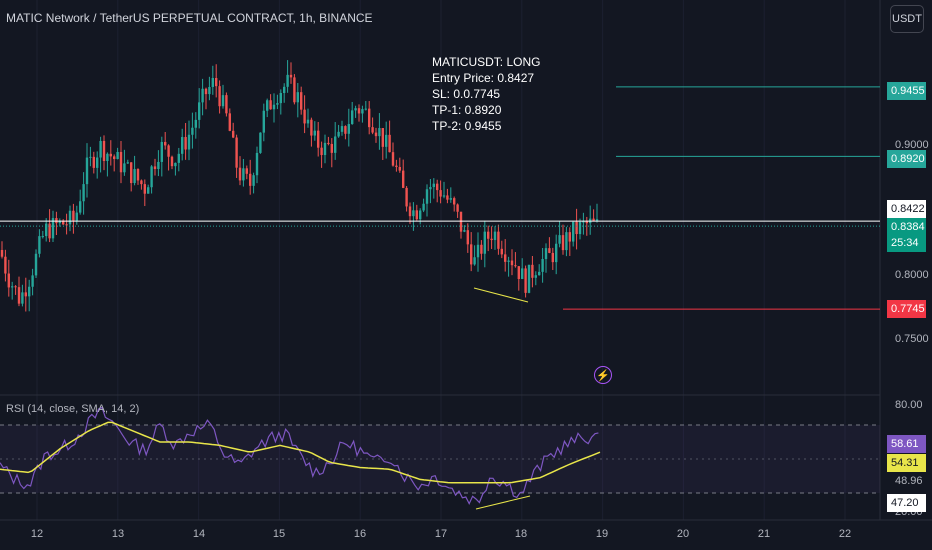 The width and height of the screenshot is (932, 550). I want to click on rsi-ma-badge: 54.31, so click(906, 463).